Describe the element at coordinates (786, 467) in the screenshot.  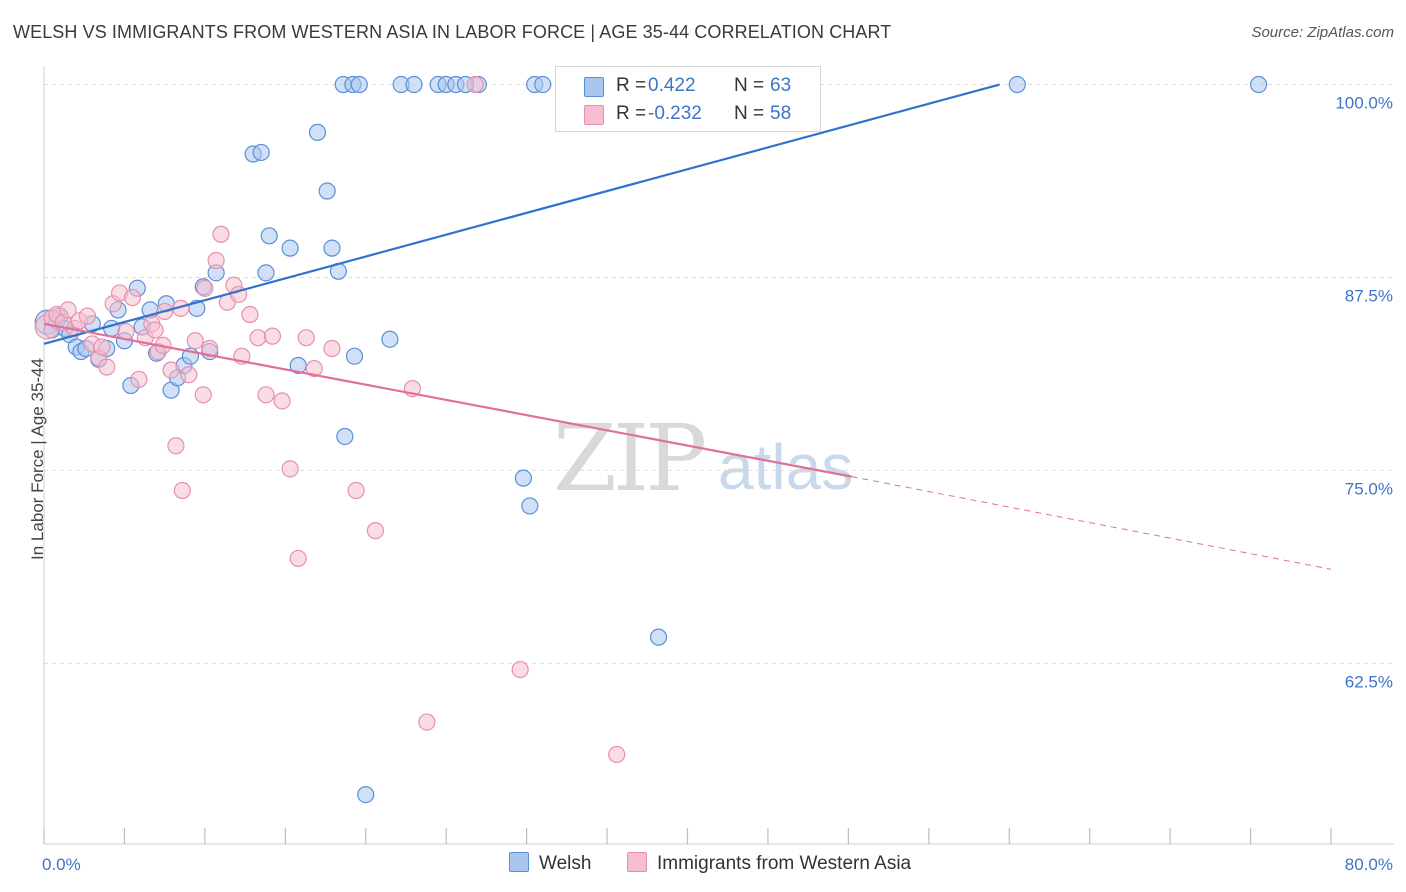
I see `watermark-atlas: atlas` at that location.